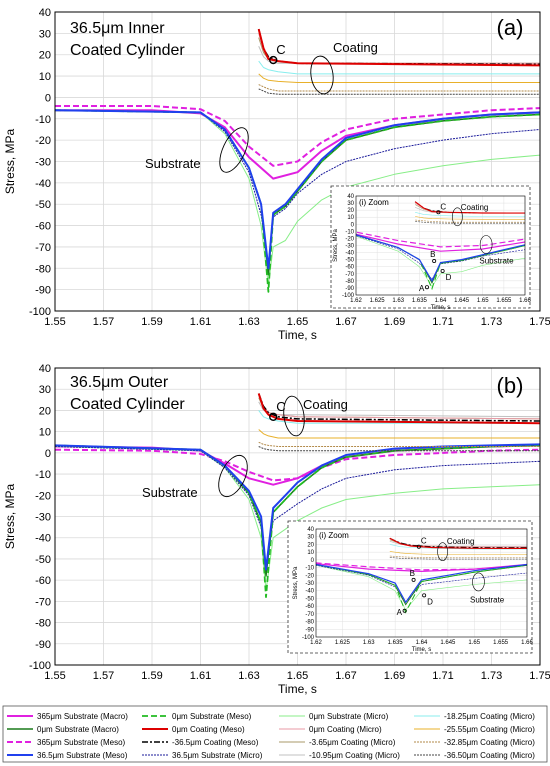  Describe the element at coordinates (310, 553) in the screenshot. I see `inset-y-tick-label: 10` at that location.